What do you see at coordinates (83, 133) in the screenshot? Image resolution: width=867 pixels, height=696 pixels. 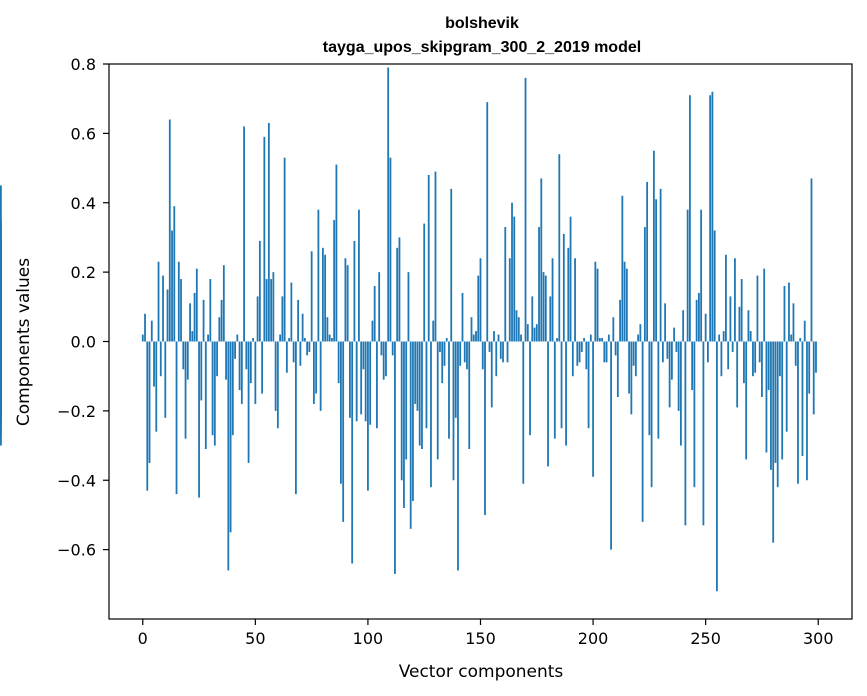 I see `y-tick-label-6: 0.6` at bounding box center [83, 133].